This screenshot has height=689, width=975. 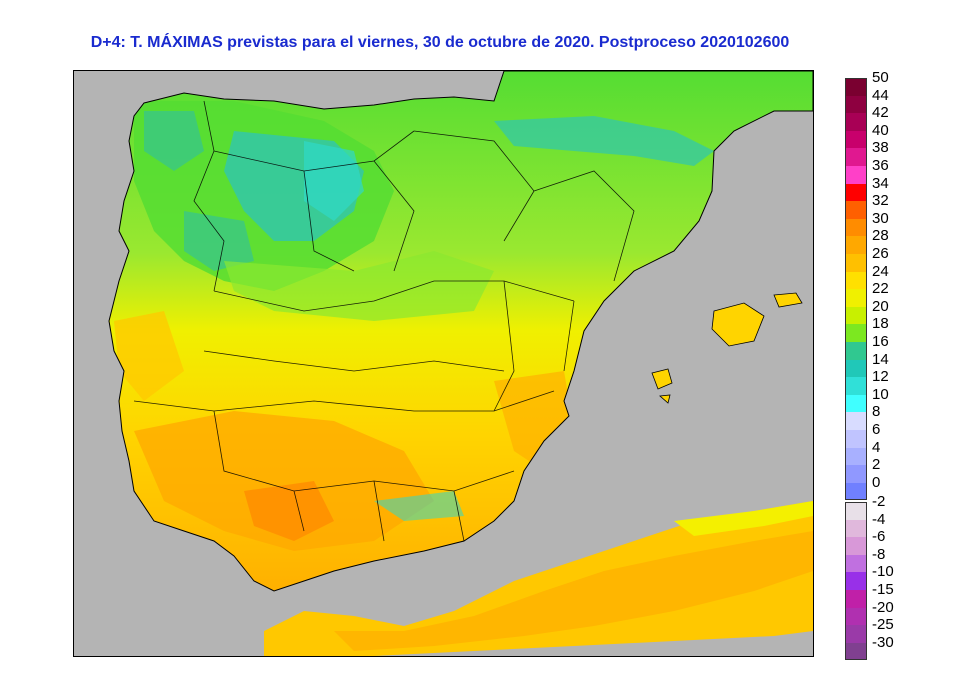 I want to click on legend-label: -4, so click(x=879, y=519).